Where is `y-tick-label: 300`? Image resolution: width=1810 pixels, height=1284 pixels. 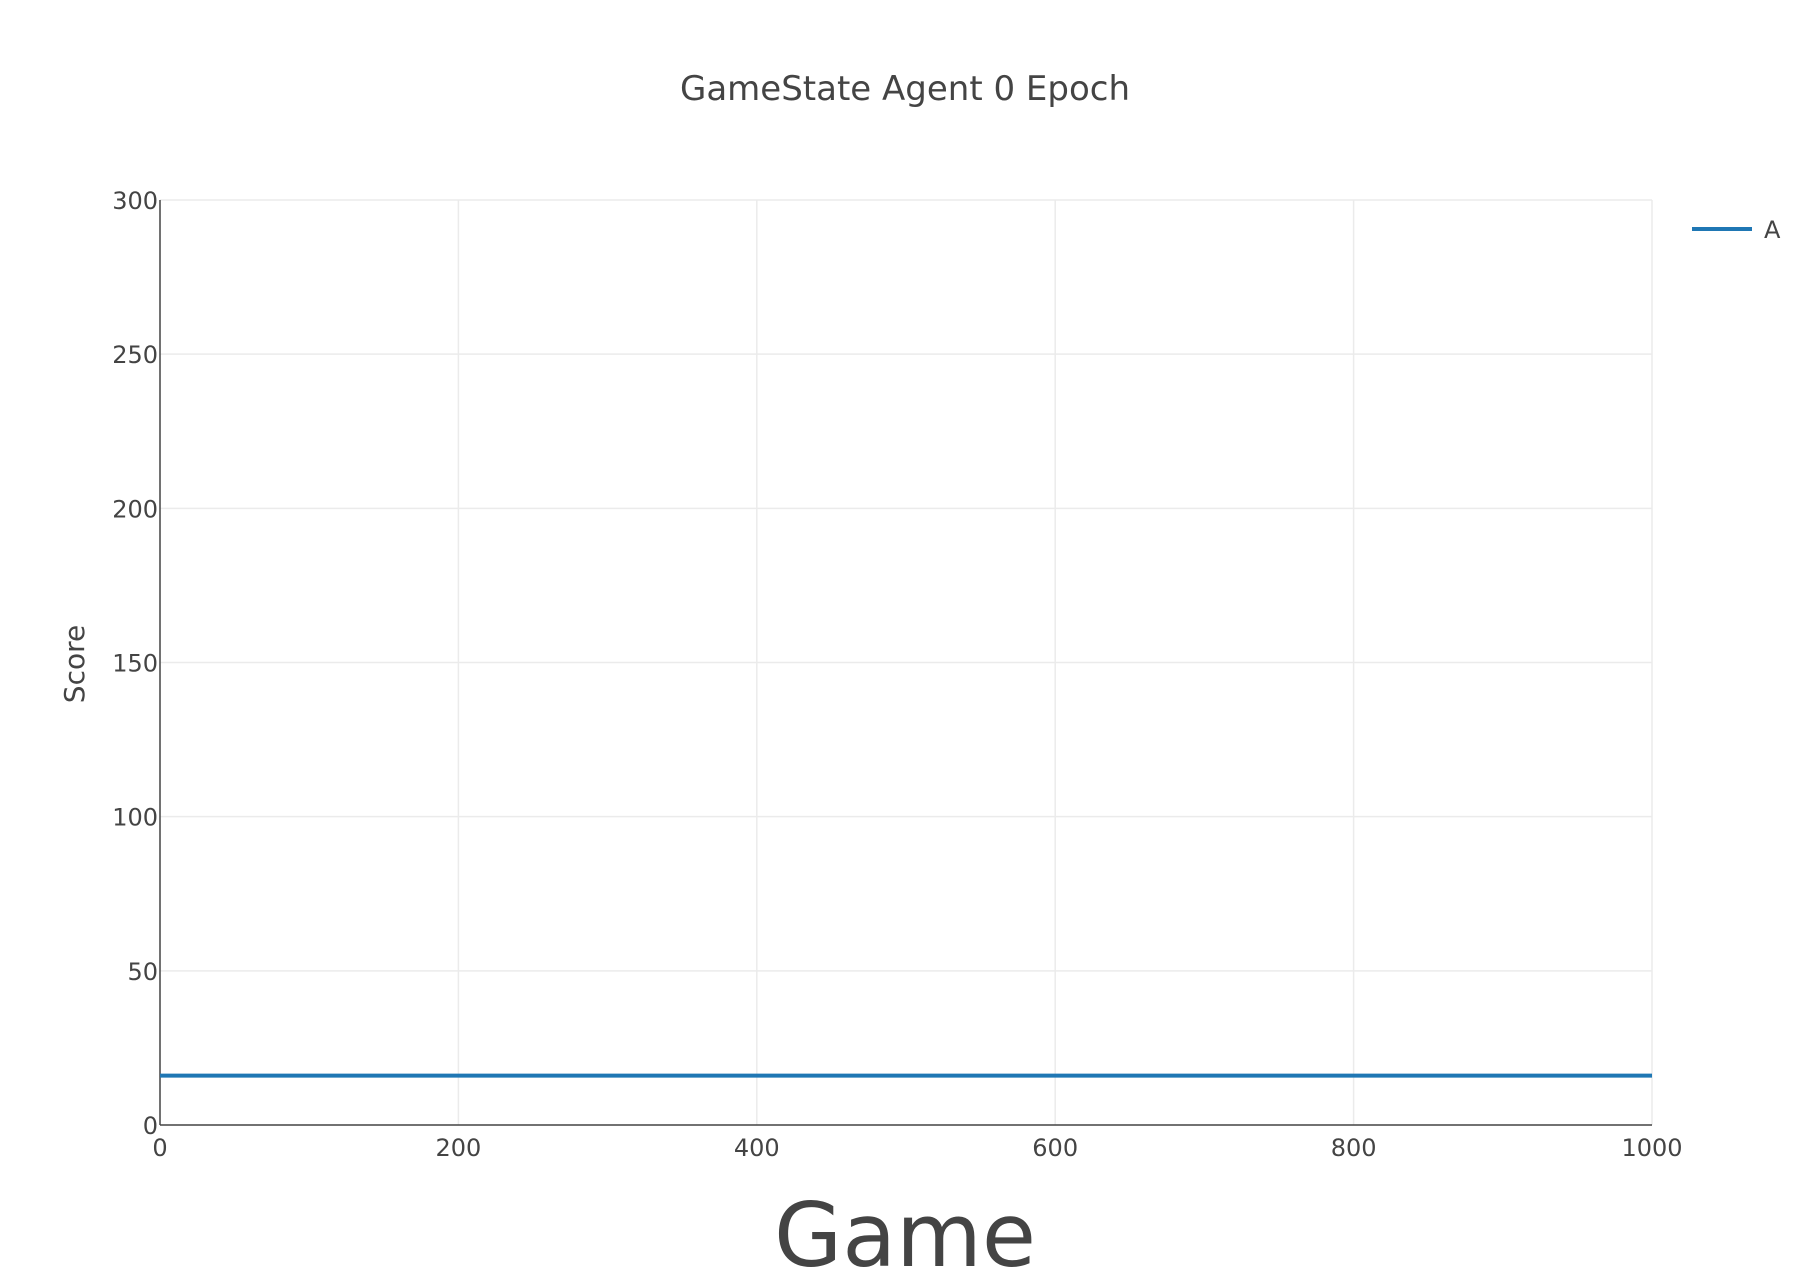
y-tick-label: 300 is located at coordinates (135, 201).